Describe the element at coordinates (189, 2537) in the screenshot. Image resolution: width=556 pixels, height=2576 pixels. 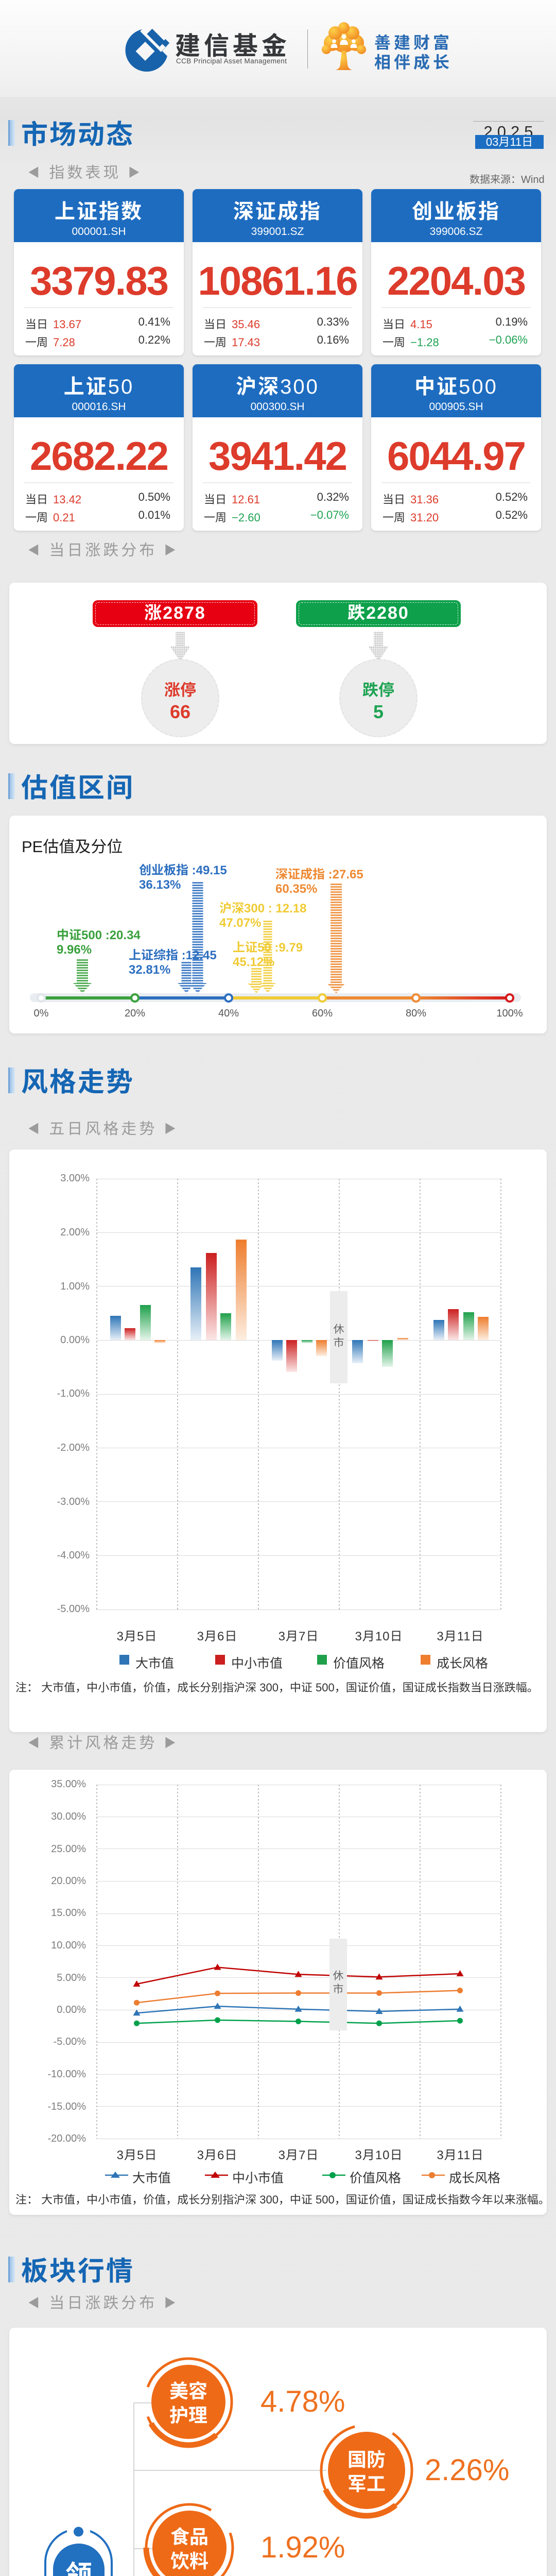
I see `svg-text: 食品` at that location.